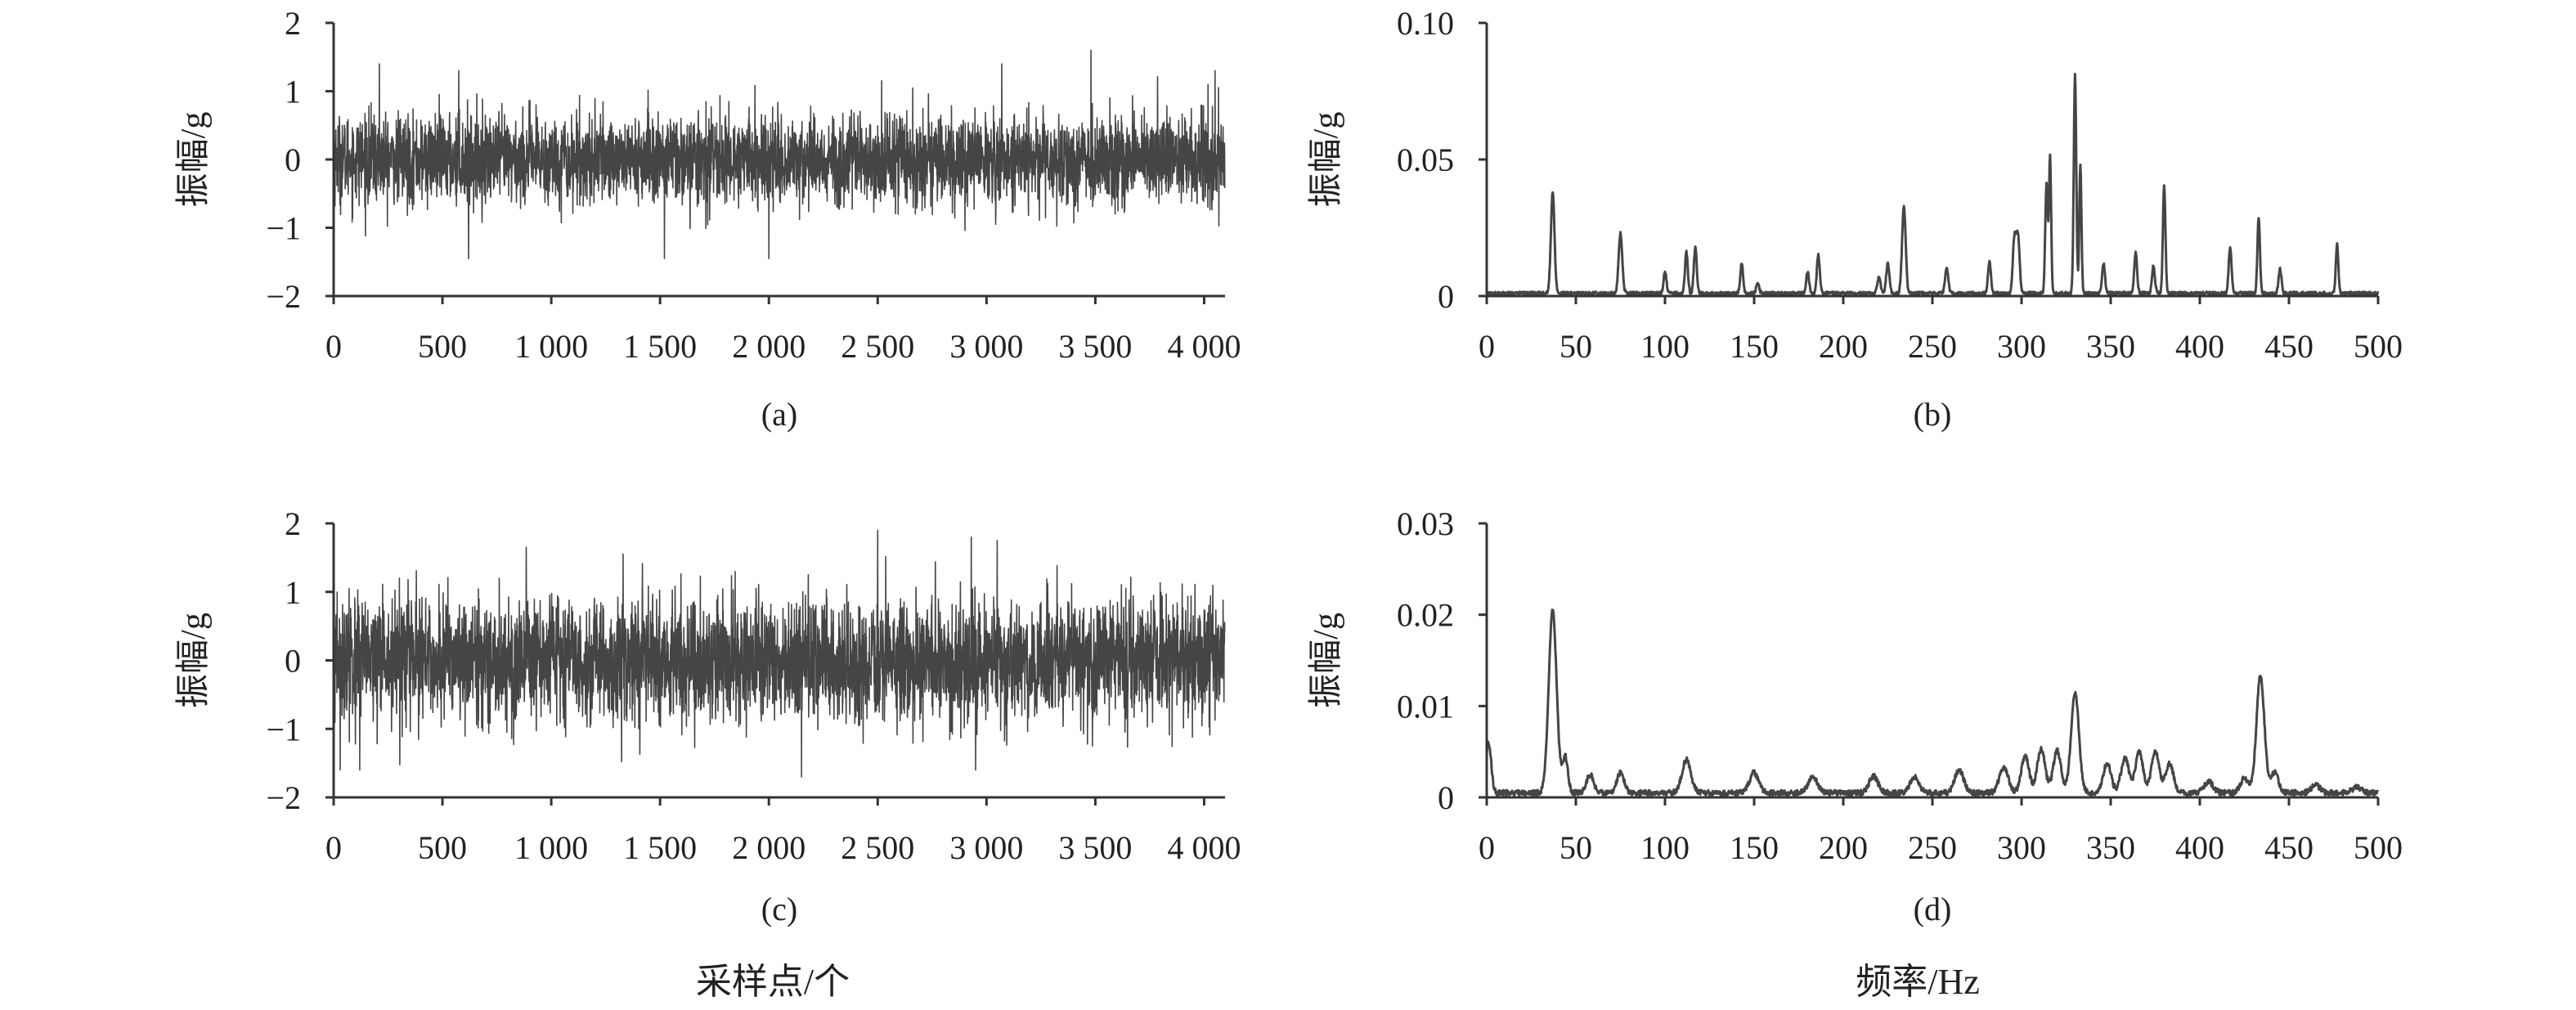  What do you see at coordinates (1425, 523) in the screenshot?
I see `y-tick-label-d: 0.03` at bounding box center [1425, 523].